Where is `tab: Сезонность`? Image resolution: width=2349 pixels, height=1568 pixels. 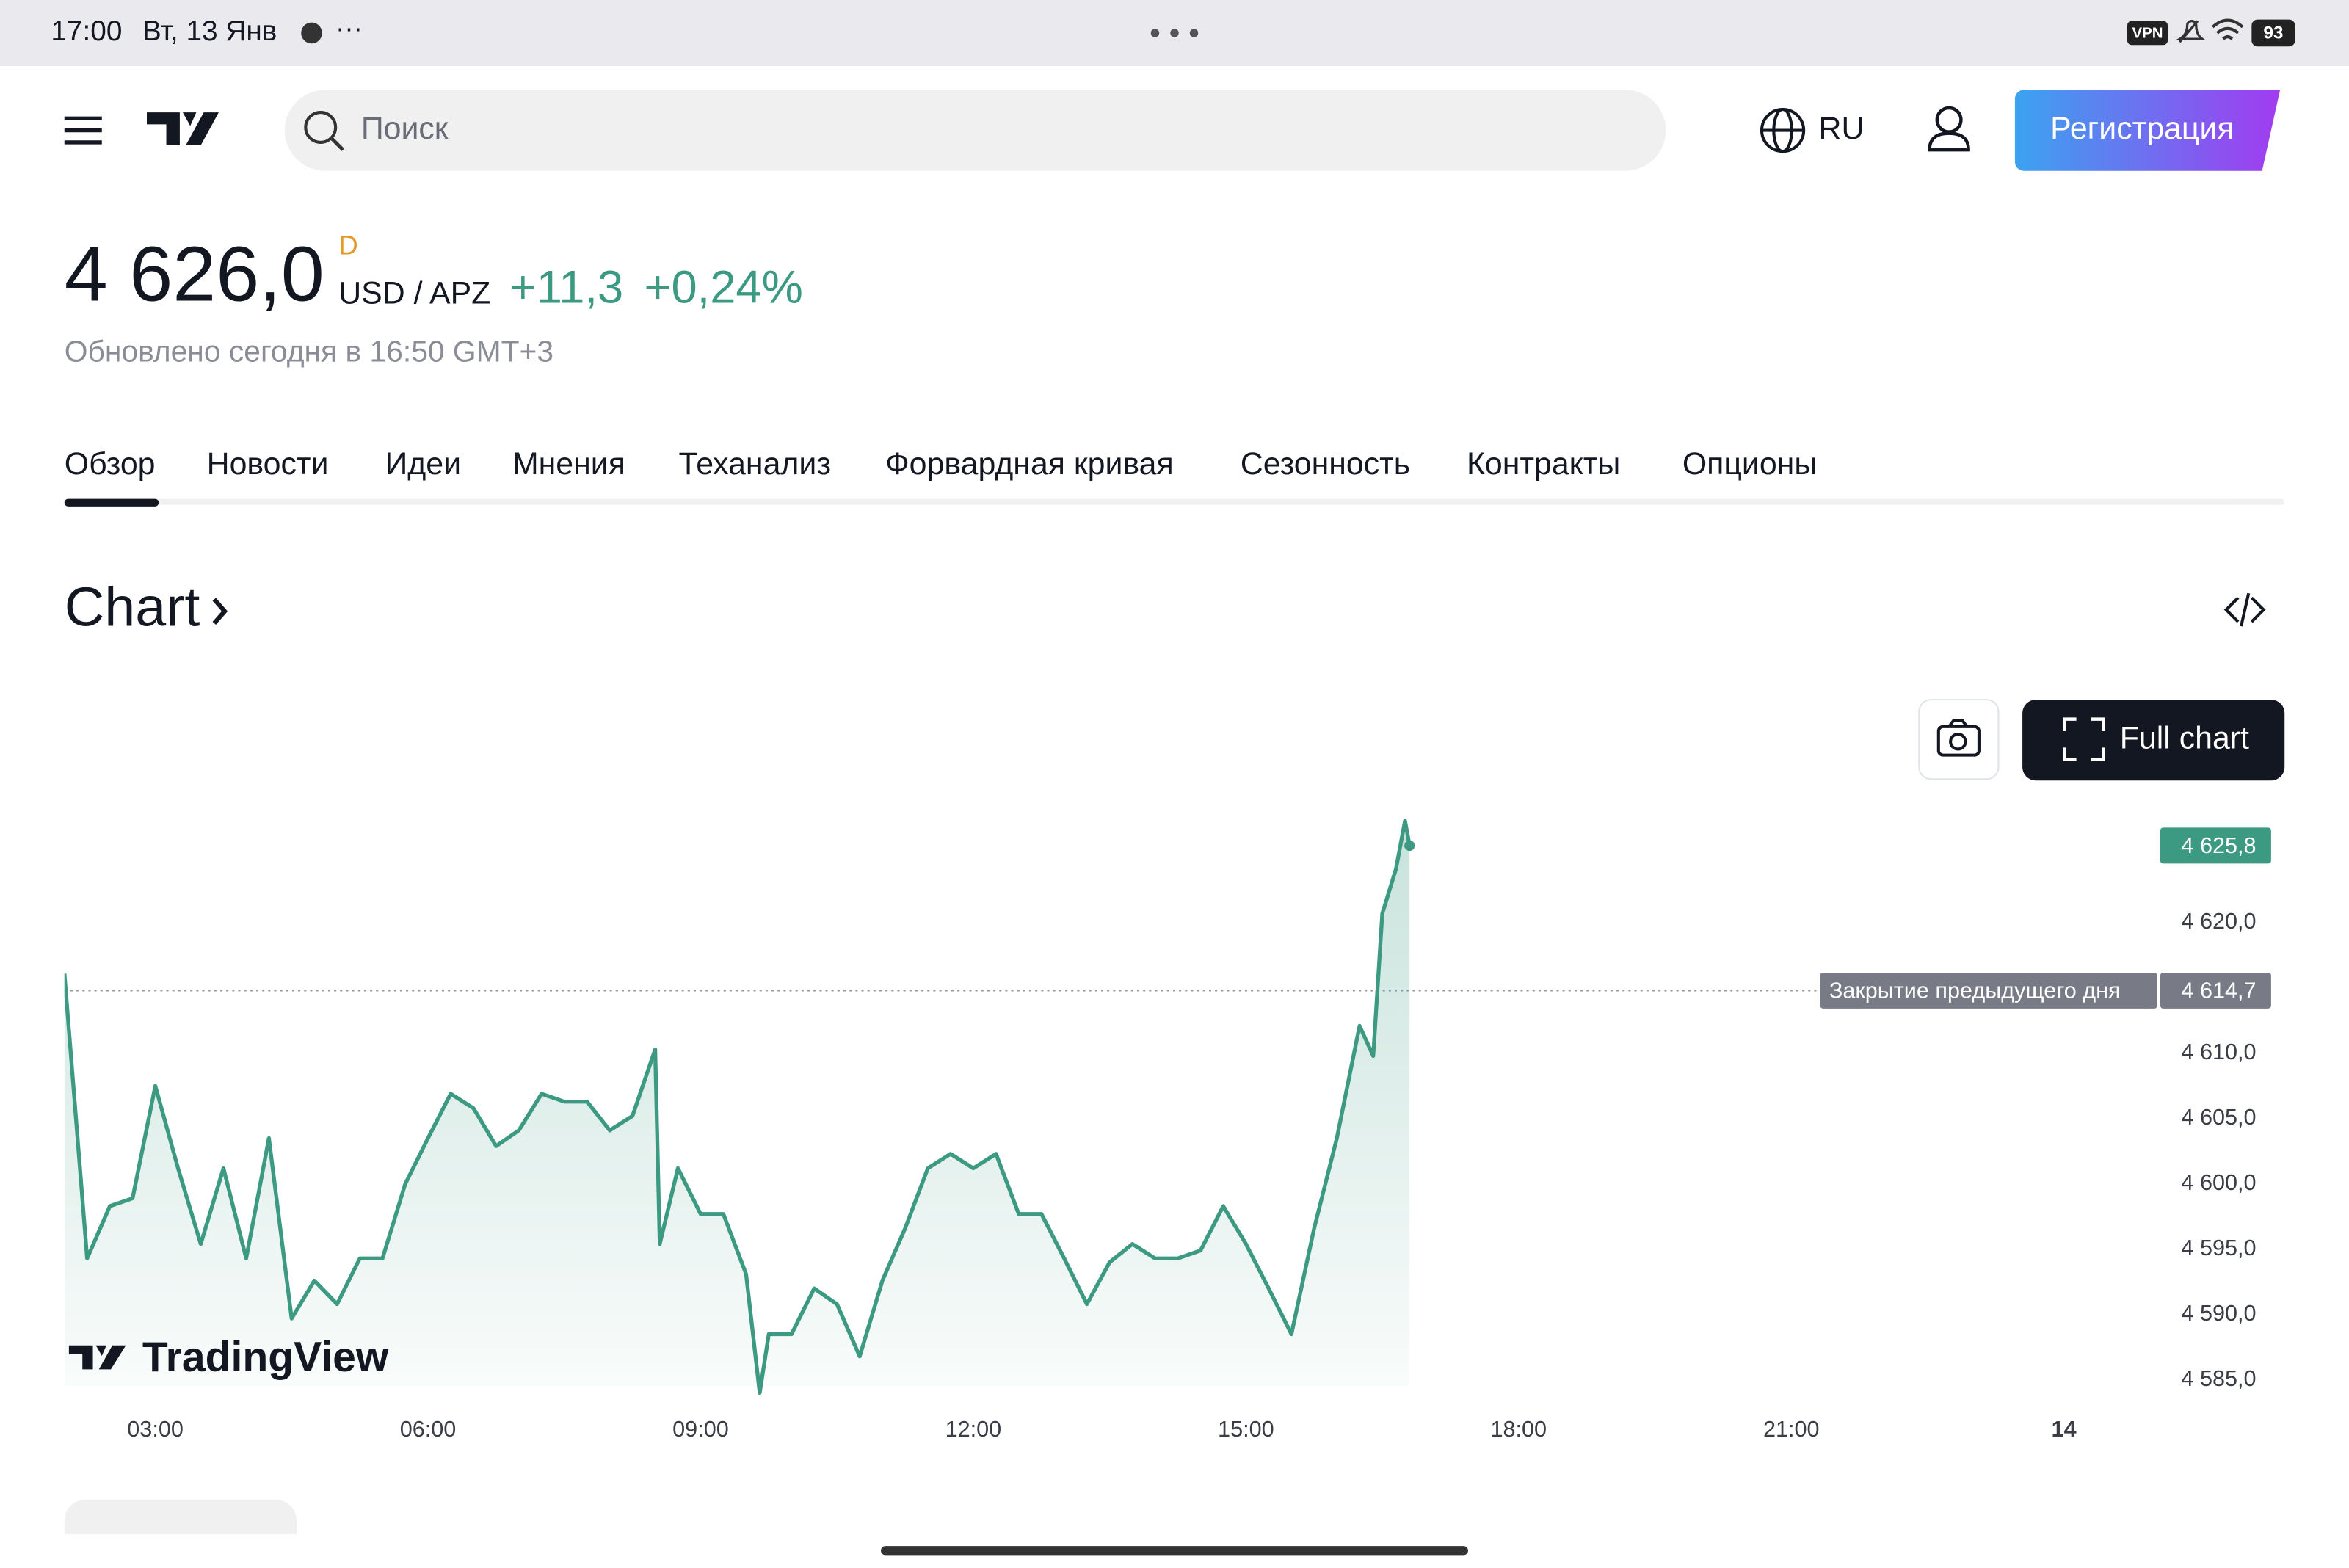 tab: Сезонность is located at coordinates (1325, 464).